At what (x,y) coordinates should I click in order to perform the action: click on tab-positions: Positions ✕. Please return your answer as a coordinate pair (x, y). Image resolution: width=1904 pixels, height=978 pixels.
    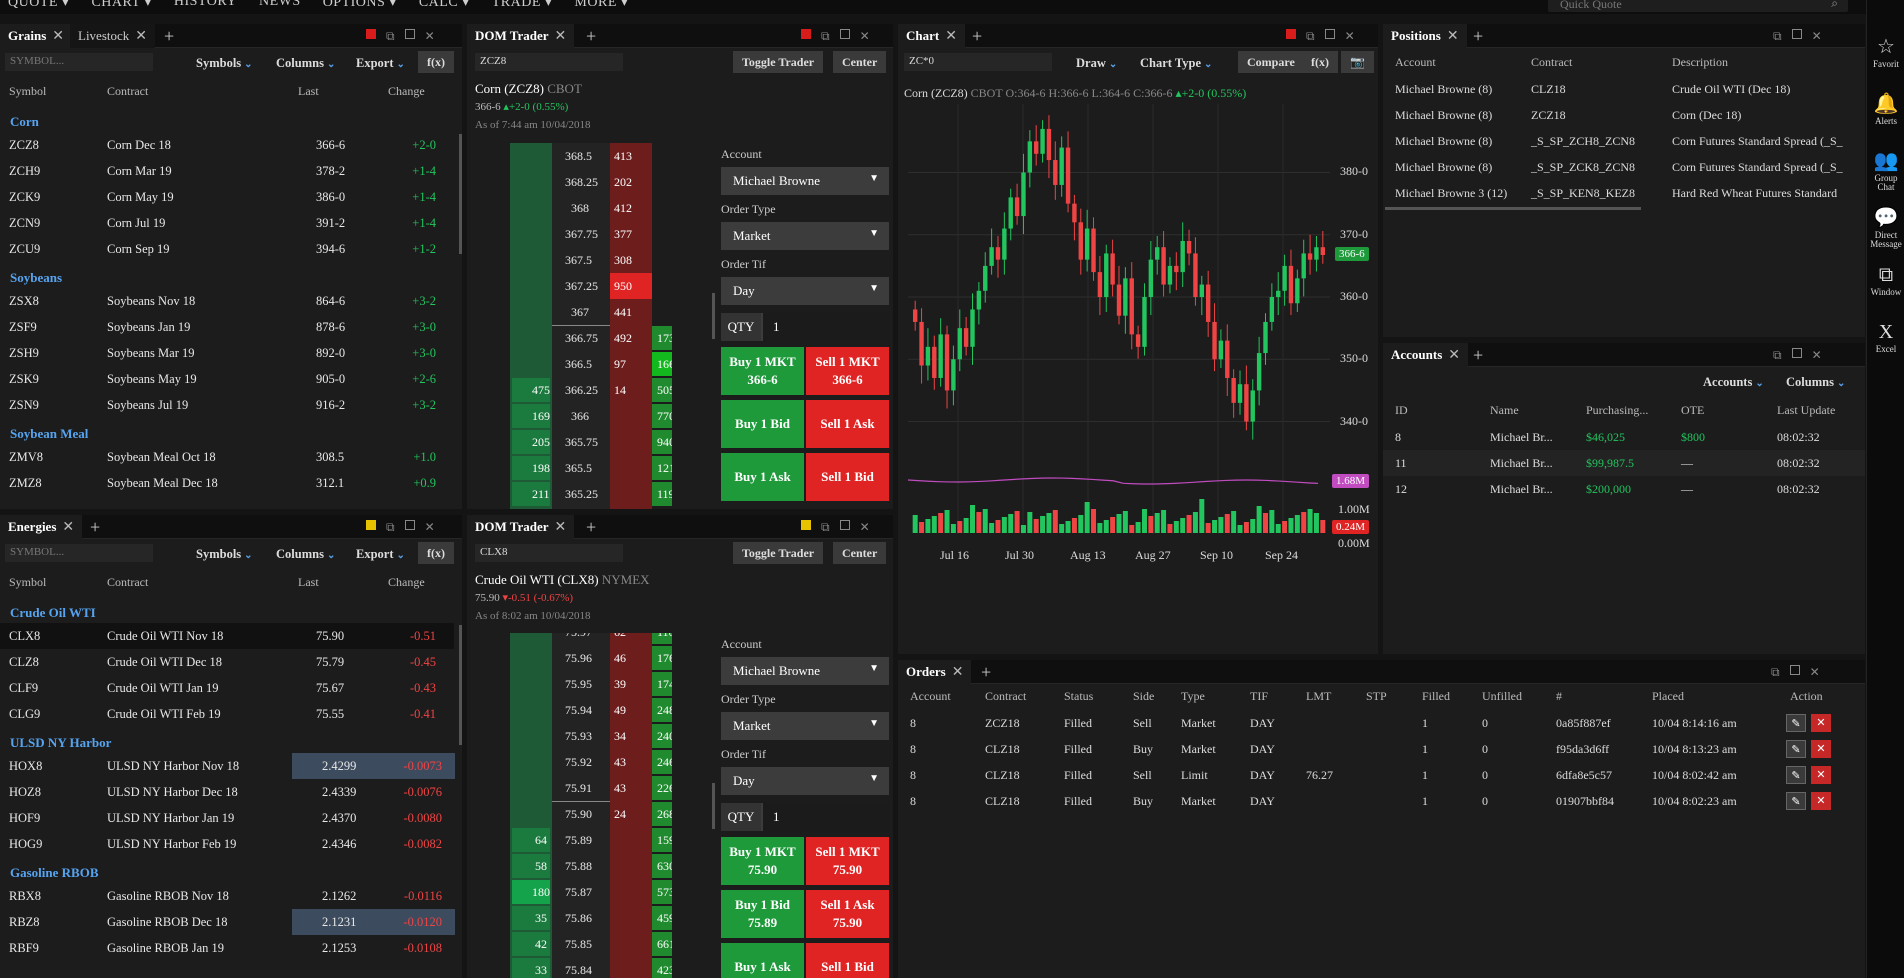
    Looking at the image, I should click on (1425, 36).